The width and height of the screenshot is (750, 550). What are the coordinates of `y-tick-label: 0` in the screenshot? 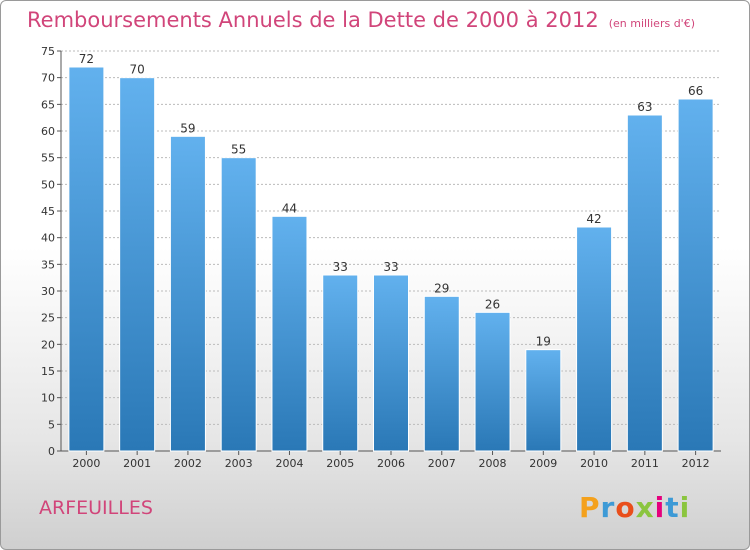 It's located at (51, 451).